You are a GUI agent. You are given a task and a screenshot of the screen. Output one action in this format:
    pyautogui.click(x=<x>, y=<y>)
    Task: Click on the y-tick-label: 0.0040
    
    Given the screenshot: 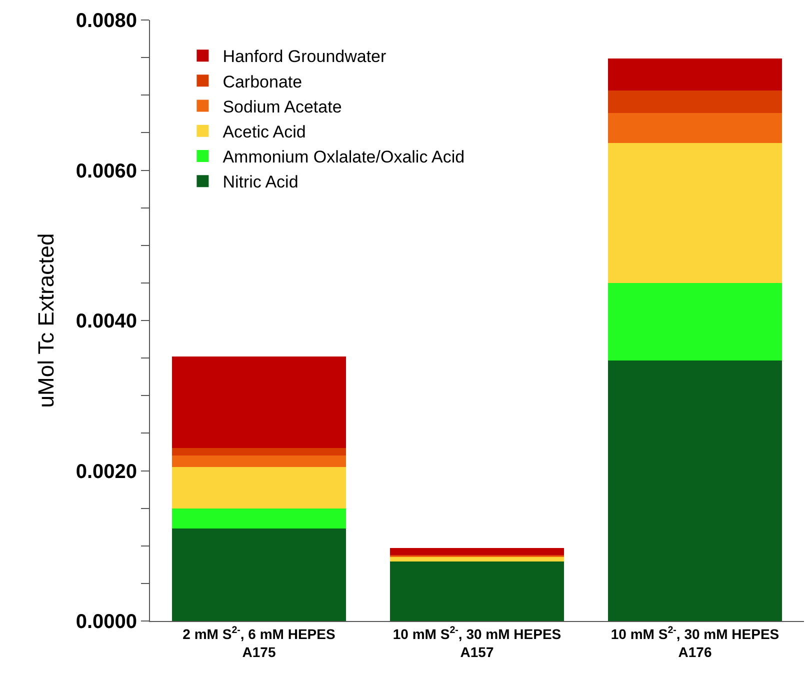 What is the action you would take?
    pyautogui.click(x=106, y=321)
    